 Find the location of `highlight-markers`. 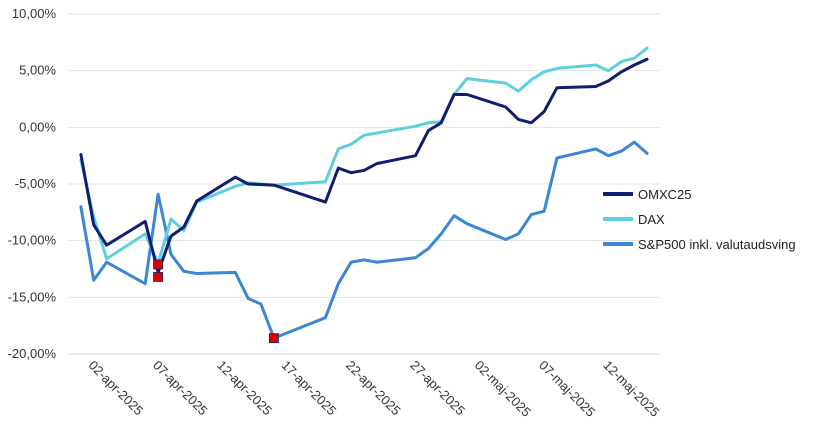

highlight-markers is located at coordinates (216, 301).